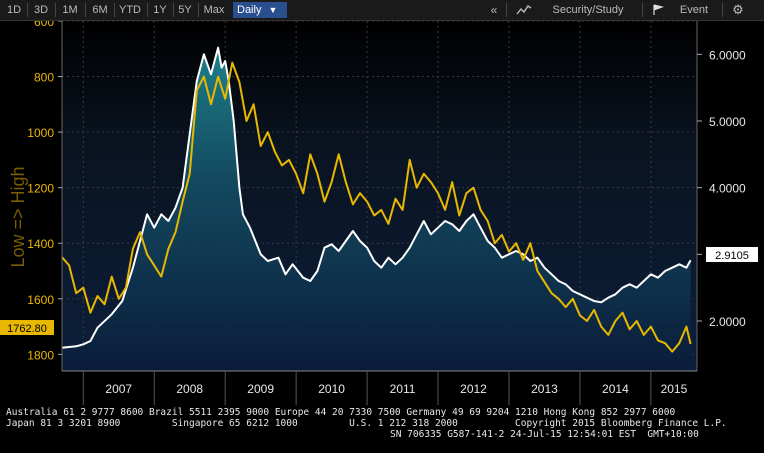 This screenshot has width=764, height=453. I want to click on x-axis: 2007 2008 2009 2010 2011 2012 2013 2014 2015, so click(379, 387).